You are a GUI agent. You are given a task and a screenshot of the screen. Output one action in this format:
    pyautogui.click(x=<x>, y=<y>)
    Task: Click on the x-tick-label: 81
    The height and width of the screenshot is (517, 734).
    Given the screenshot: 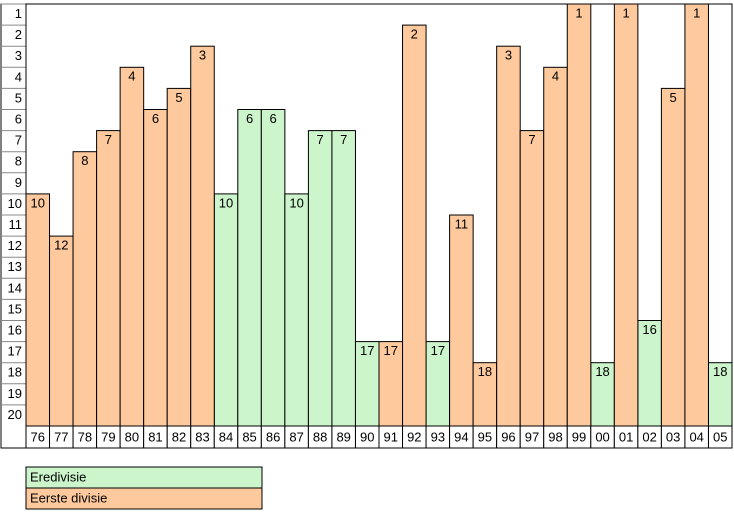 What is the action you would take?
    pyautogui.click(x=155, y=436)
    